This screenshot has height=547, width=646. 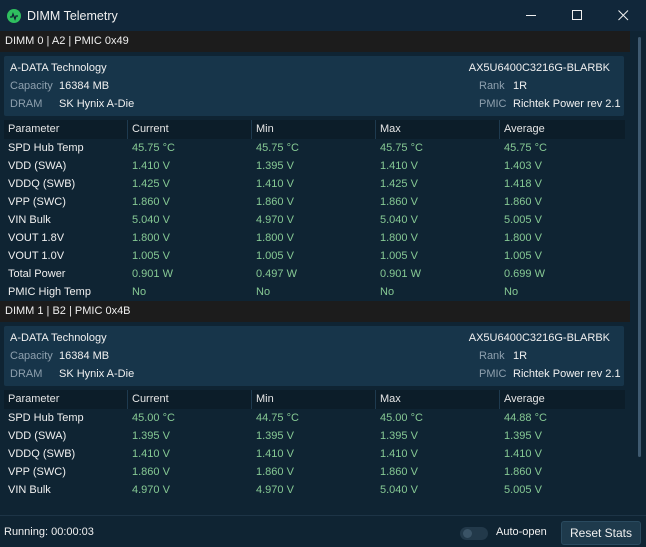 I want to click on close-button, so click(x=623, y=15).